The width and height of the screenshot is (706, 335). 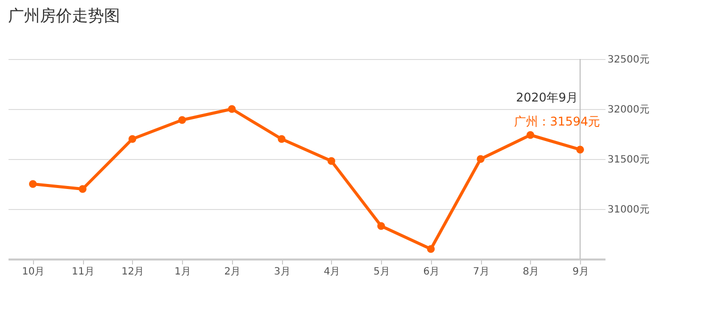 I want to click on x-tick-label: 3月, so click(x=282, y=272).